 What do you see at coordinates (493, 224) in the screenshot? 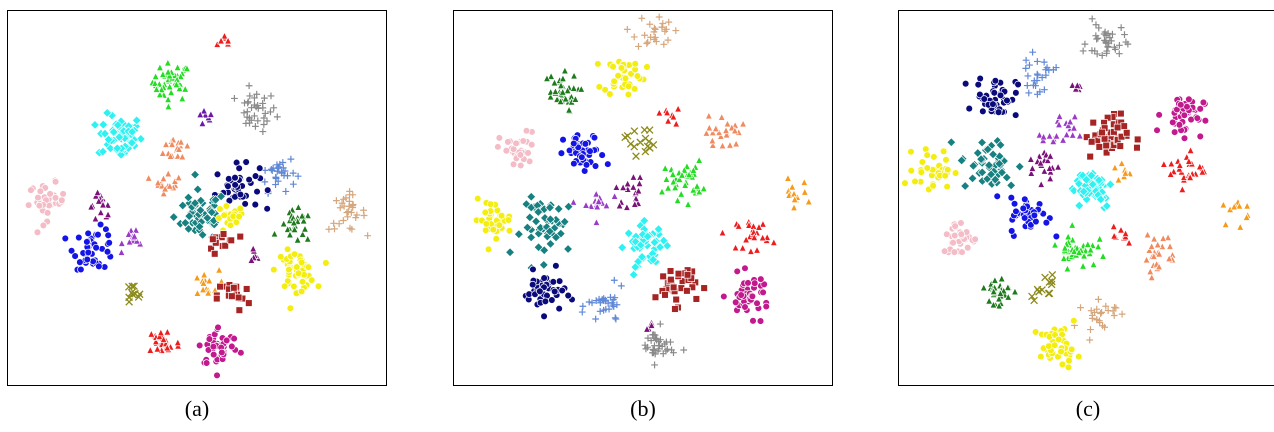
I see `cluster-yellow` at bounding box center [493, 224].